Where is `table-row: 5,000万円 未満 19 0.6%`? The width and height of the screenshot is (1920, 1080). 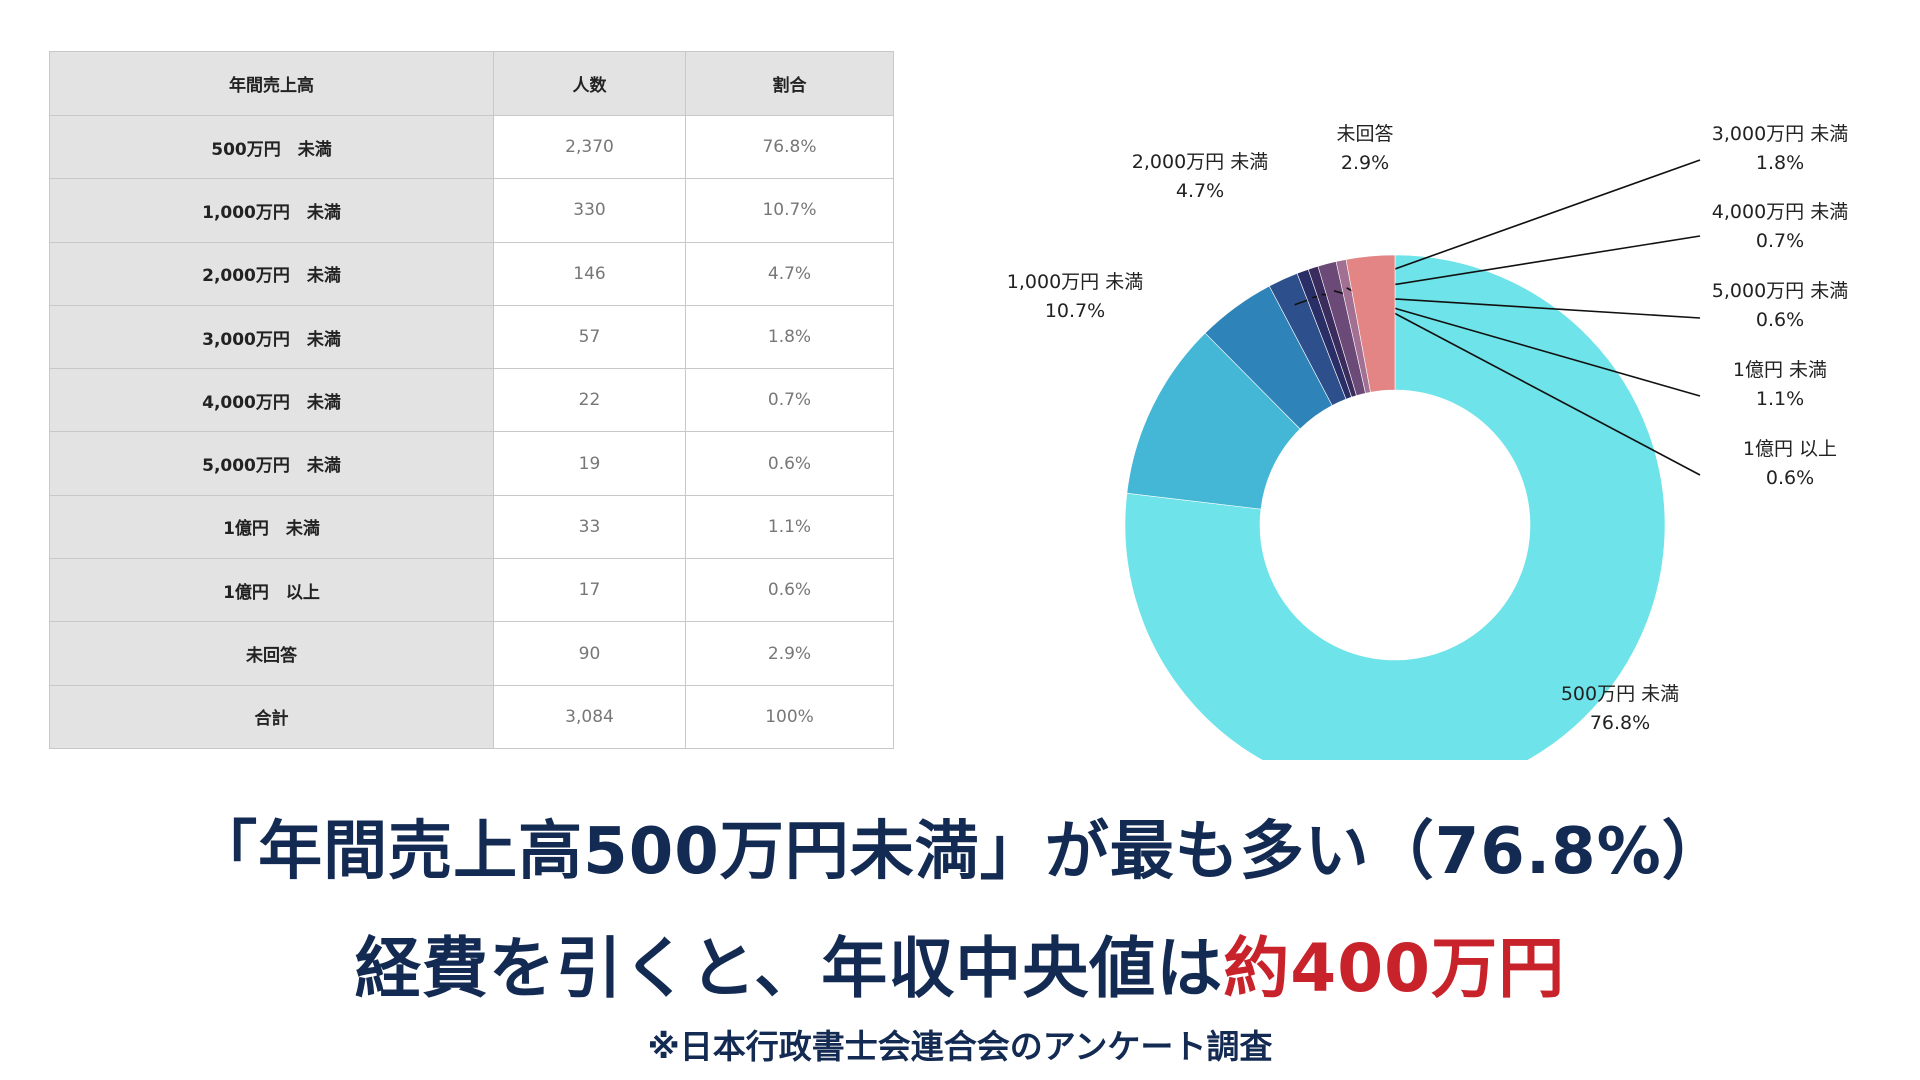
table-row: 5,000万円 未満 19 0.6% is located at coordinates (471, 463).